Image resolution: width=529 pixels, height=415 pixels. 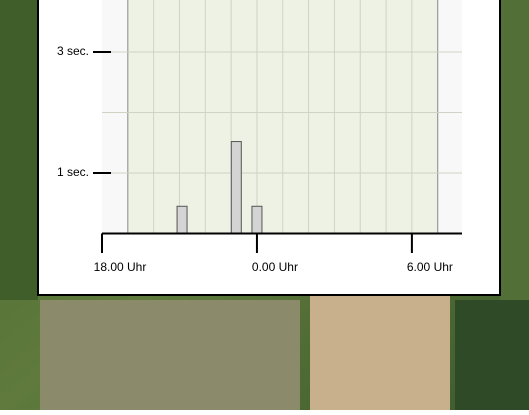 What do you see at coordinates (430, 267) in the screenshot?
I see `x-tick-label: 6.00 Uhr` at bounding box center [430, 267].